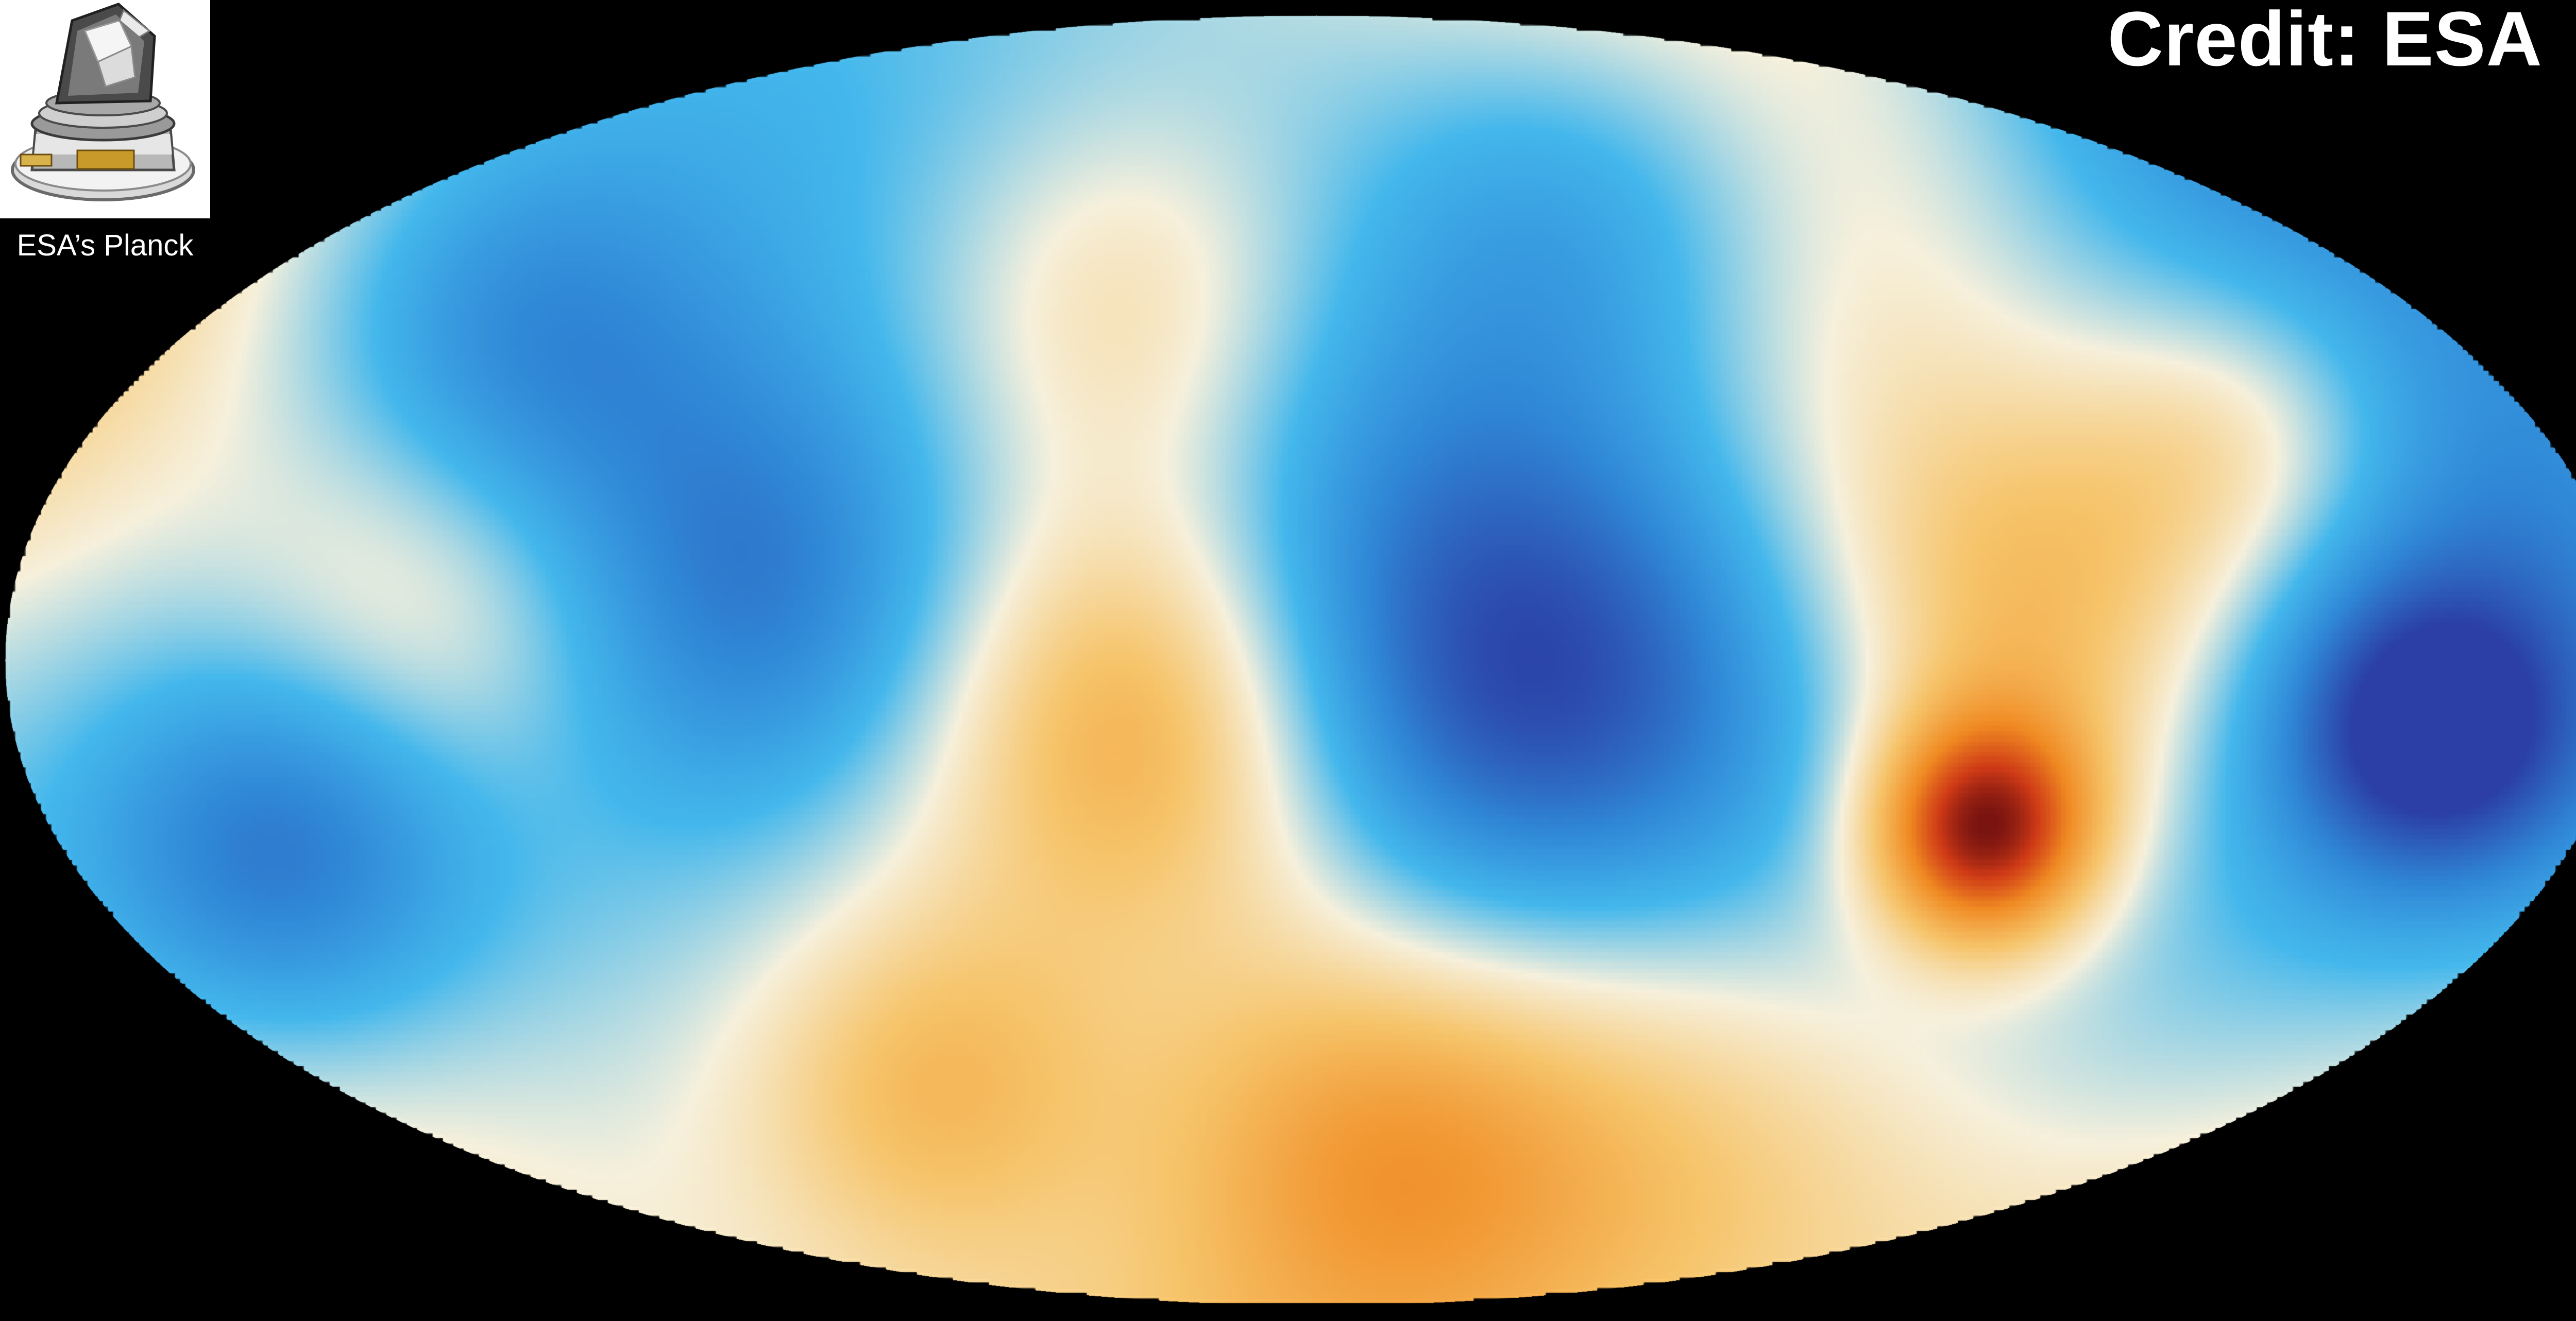 The image size is (2576, 1321). What do you see at coordinates (2325, 41) in the screenshot?
I see `credit-label: Credit: ESA` at bounding box center [2325, 41].